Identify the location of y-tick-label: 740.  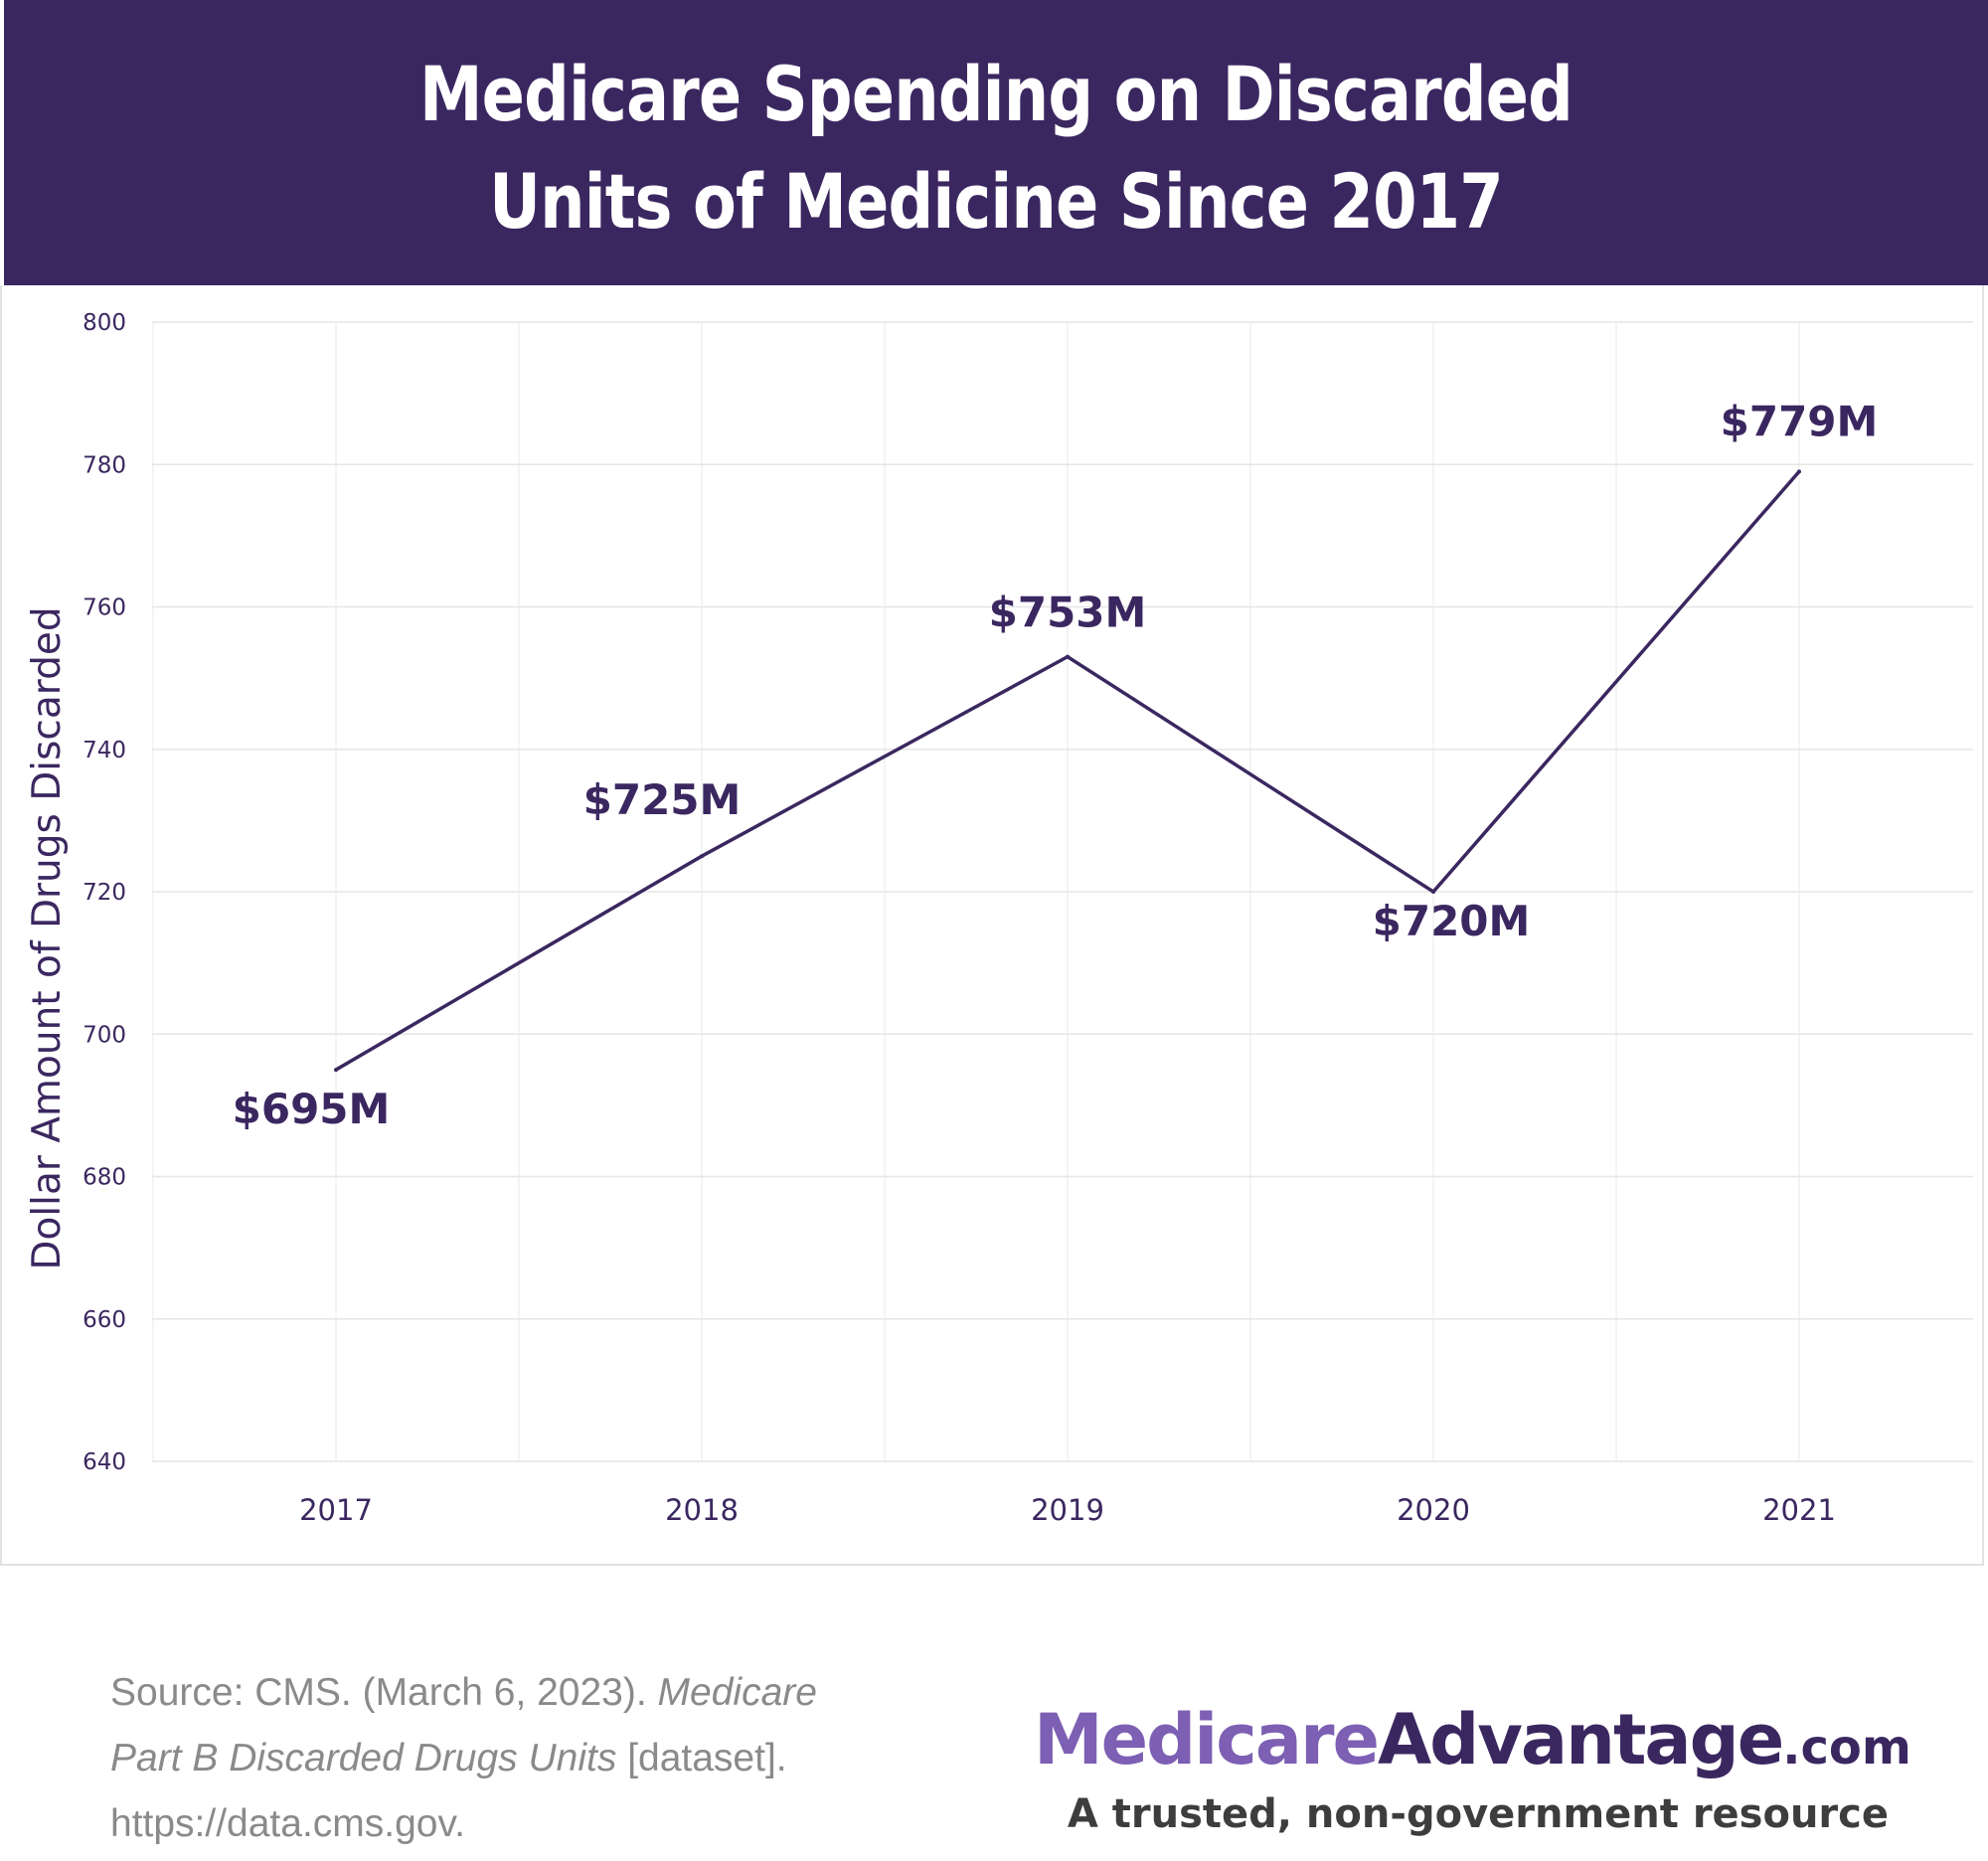
(104, 750).